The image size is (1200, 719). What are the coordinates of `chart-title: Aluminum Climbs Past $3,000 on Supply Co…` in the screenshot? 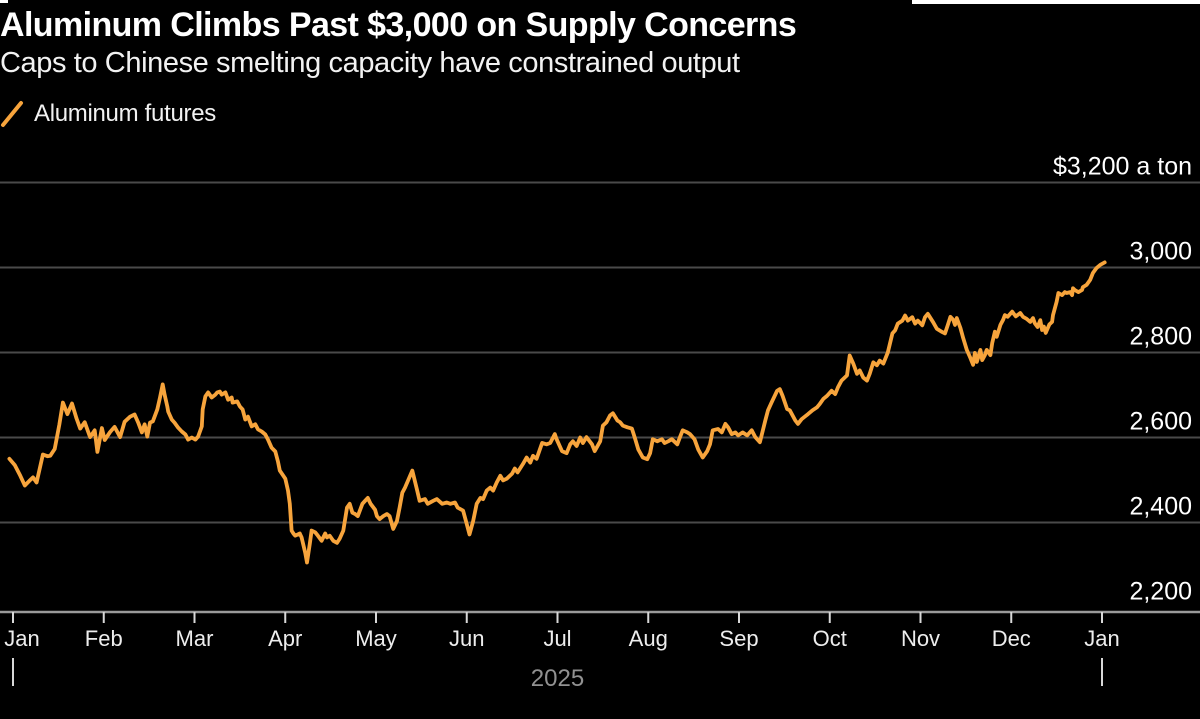 It's located at (398, 25).